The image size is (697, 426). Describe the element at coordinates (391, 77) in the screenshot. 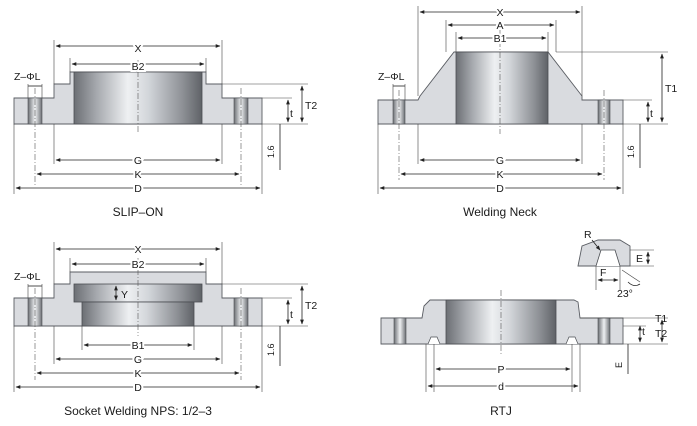

I see `welding-neck-label-zl: Z–ΦL` at that location.